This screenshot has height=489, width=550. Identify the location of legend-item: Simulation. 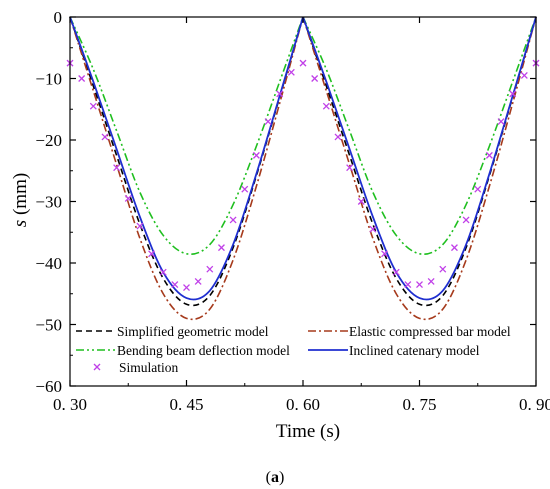
(136, 367).